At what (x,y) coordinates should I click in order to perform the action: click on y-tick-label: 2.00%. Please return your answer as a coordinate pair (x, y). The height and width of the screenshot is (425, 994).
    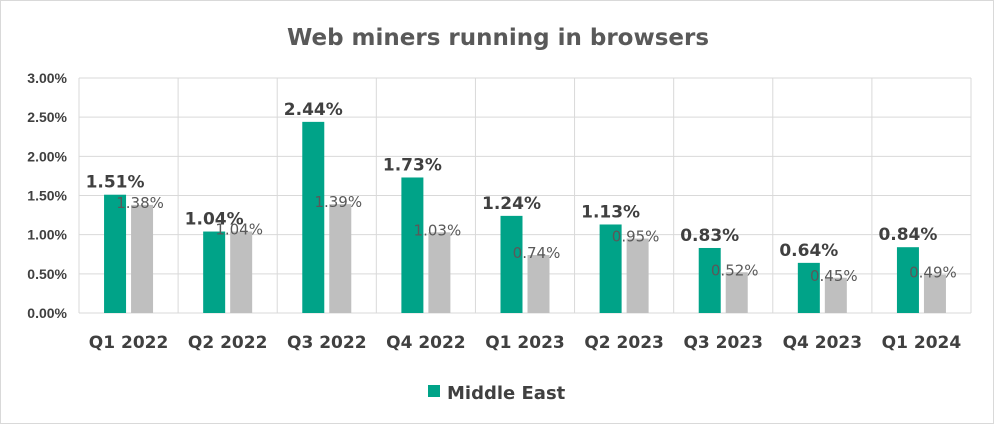
    Looking at the image, I should click on (47, 156).